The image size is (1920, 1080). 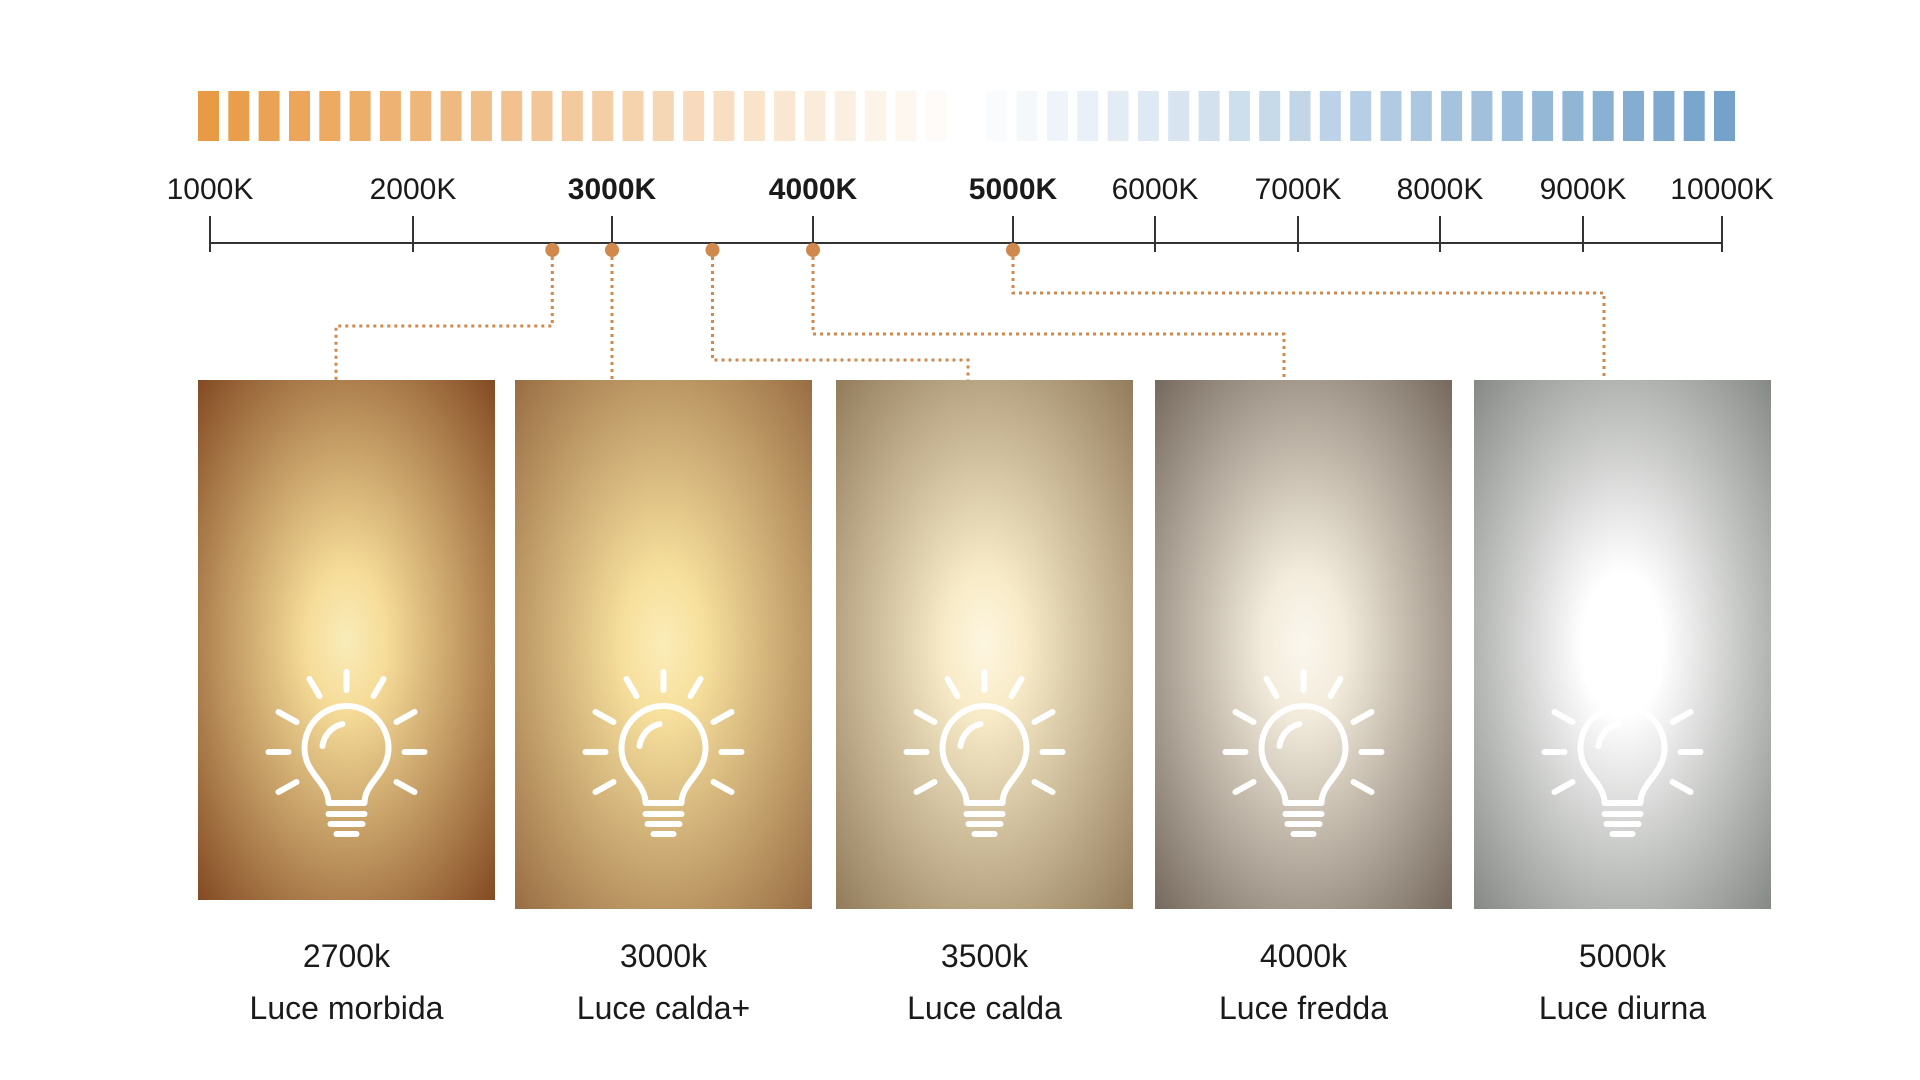 What do you see at coordinates (966, 234) in the screenshot?
I see `temperature-axis` at bounding box center [966, 234].